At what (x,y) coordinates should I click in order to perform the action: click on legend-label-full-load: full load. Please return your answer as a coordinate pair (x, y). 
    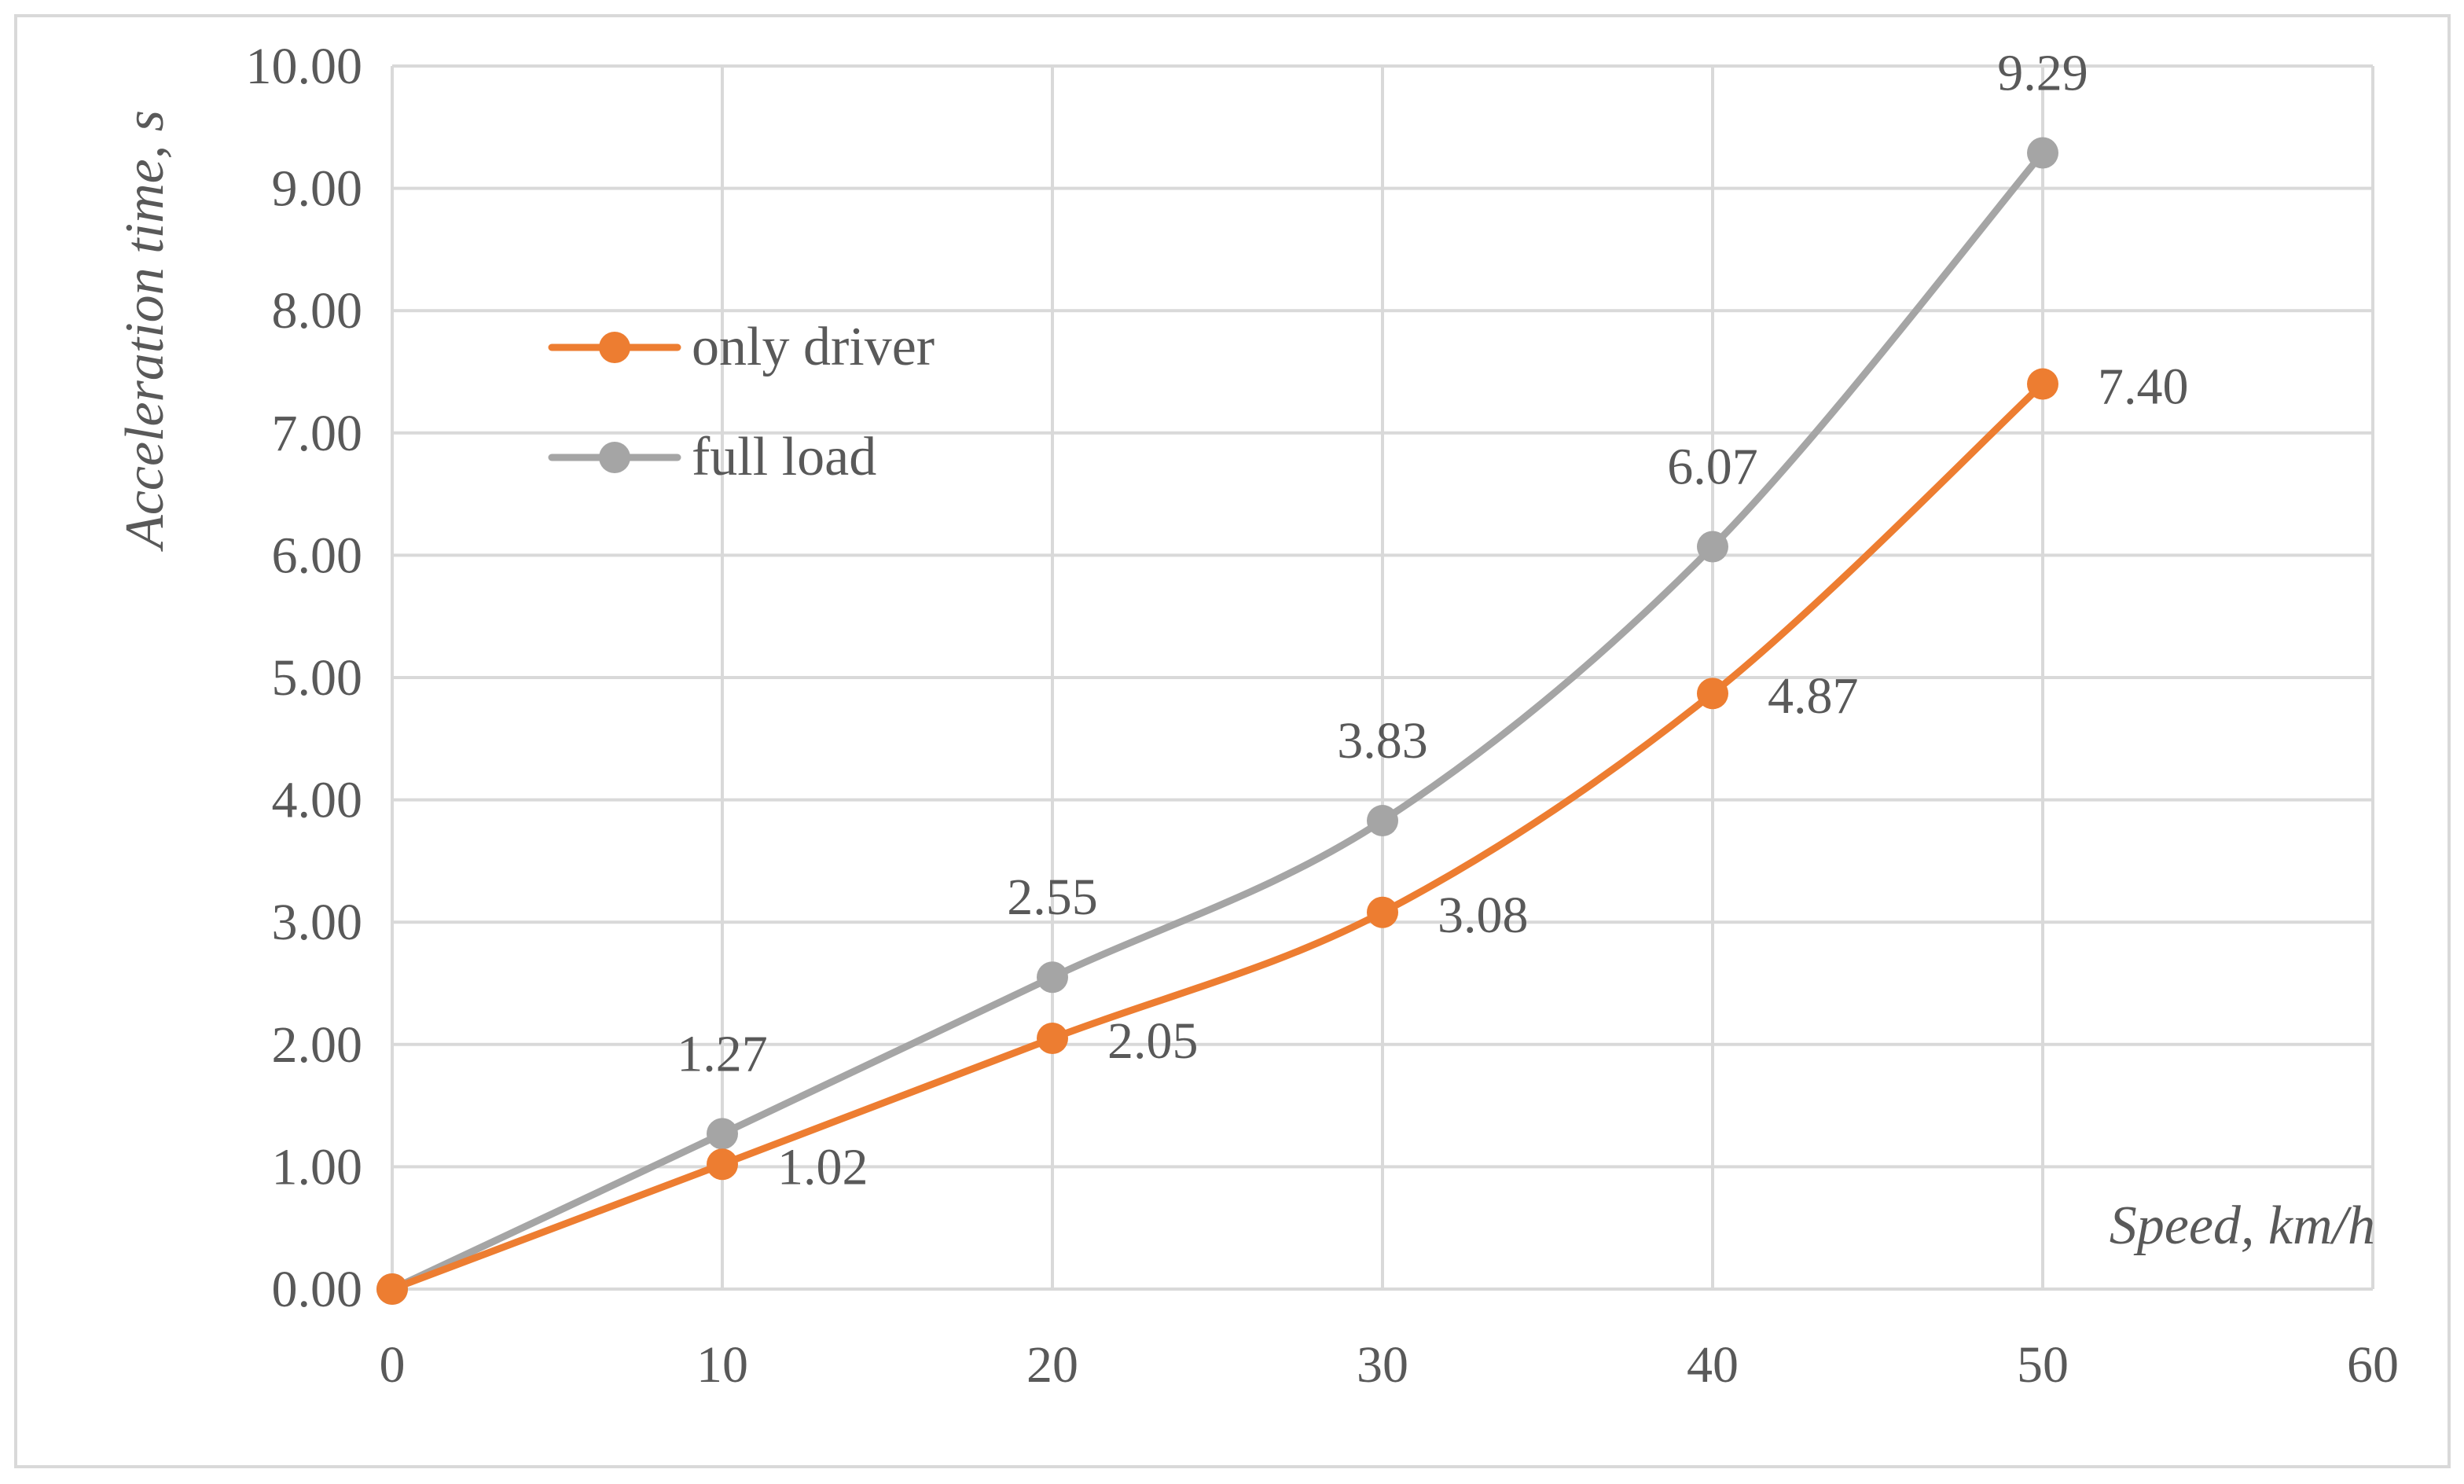
    Looking at the image, I should click on (784, 457).